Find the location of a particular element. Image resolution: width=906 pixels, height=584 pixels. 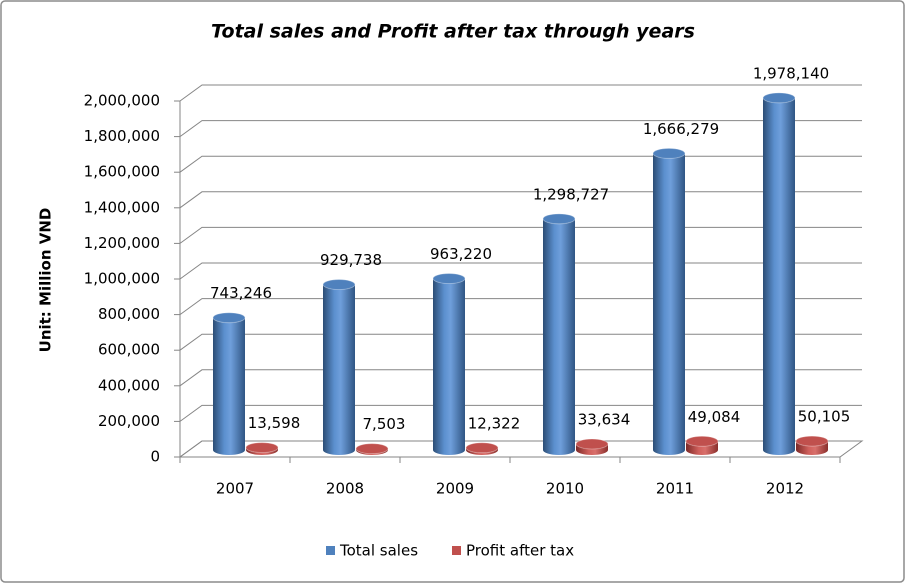

data-label: 743,246 is located at coordinates (241, 293).